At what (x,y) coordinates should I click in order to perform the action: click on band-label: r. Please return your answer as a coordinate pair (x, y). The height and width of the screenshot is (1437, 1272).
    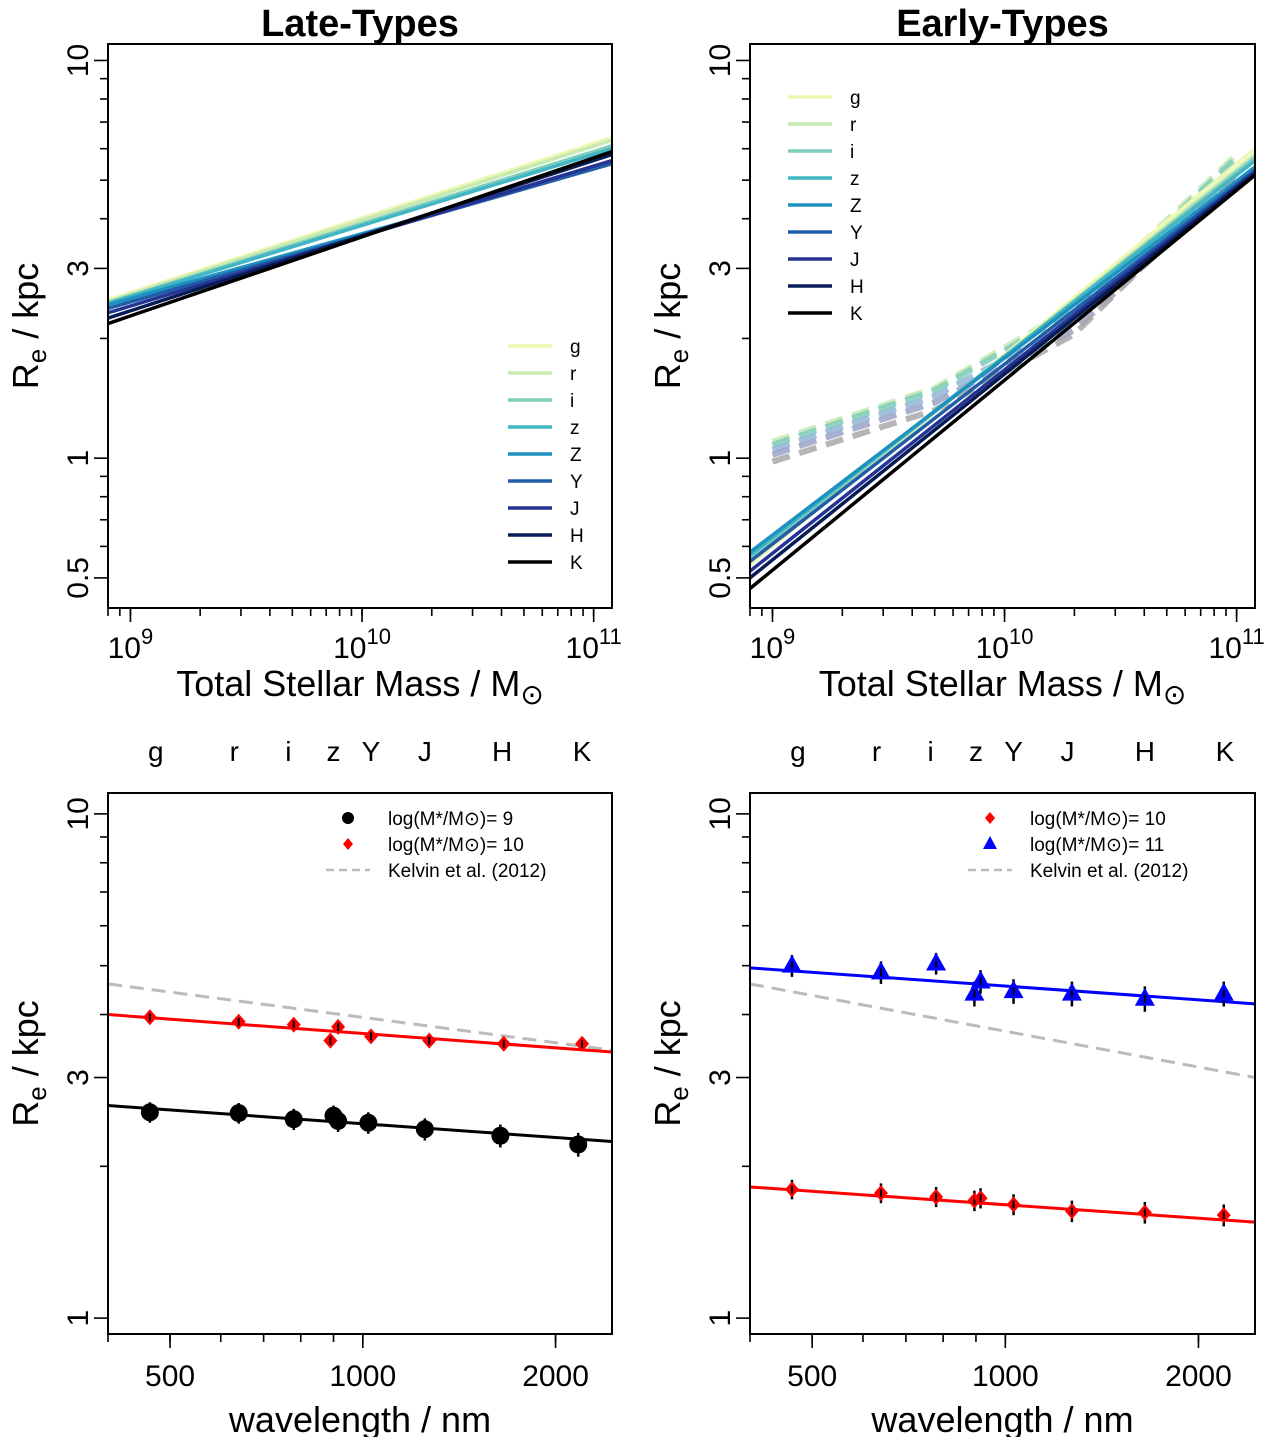
    Looking at the image, I should click on (876, 751).